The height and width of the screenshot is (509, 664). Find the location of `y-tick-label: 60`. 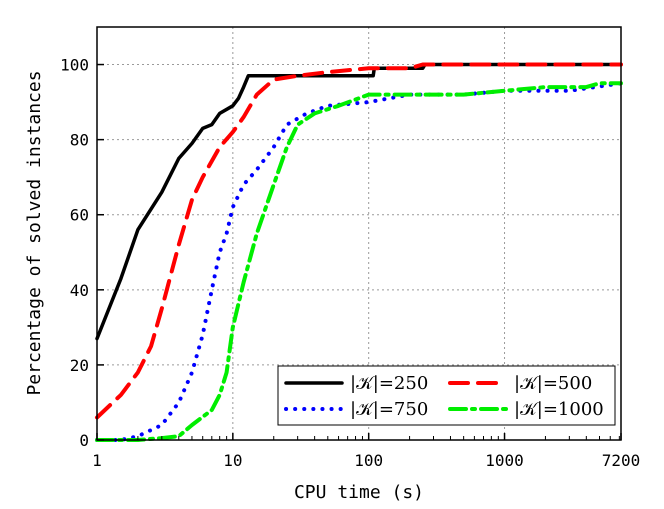

y-tick-label: 60 is located at coordinates (79, 215).